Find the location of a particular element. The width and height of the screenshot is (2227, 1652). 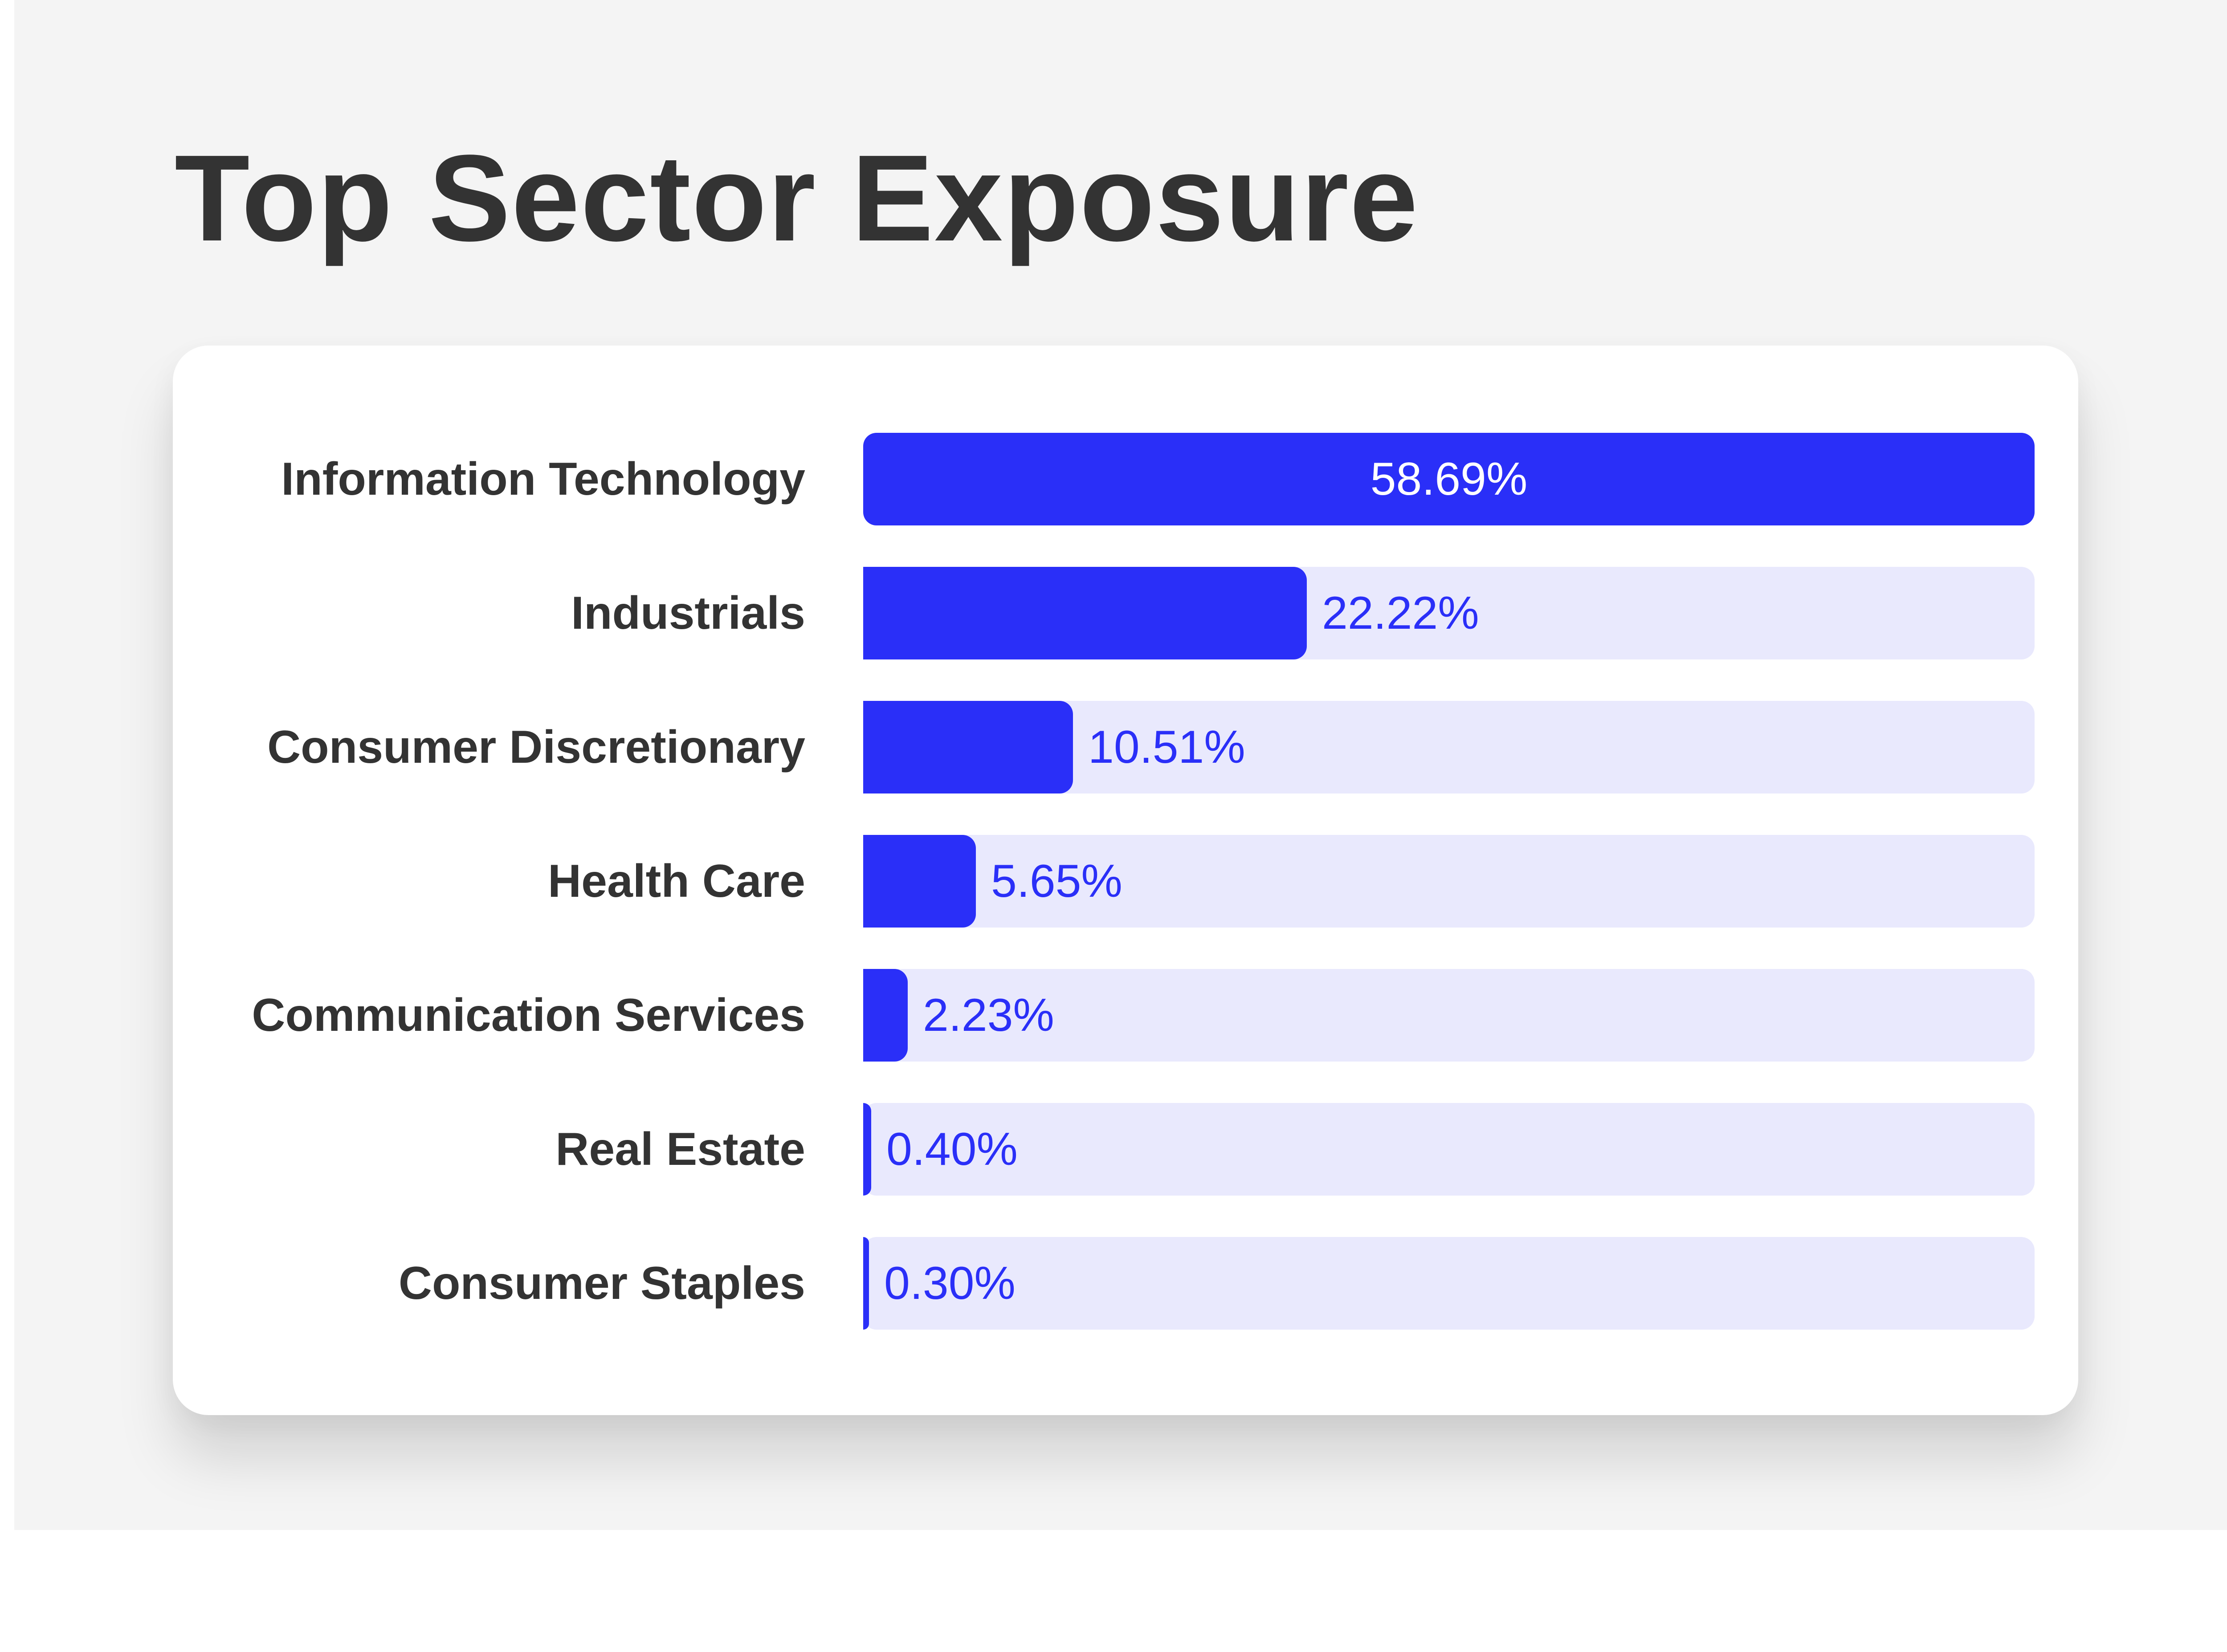

bar-track: 5.65% is located at coordinates (1449, 881).